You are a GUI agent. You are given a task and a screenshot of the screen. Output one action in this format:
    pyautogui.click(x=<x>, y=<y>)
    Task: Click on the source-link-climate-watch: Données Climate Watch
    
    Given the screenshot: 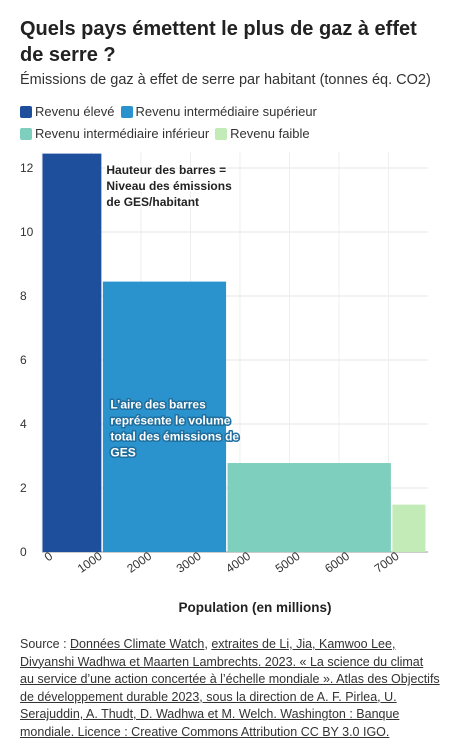 What is the action you would take?
    pyautogui.click(x=137, y=644)
    